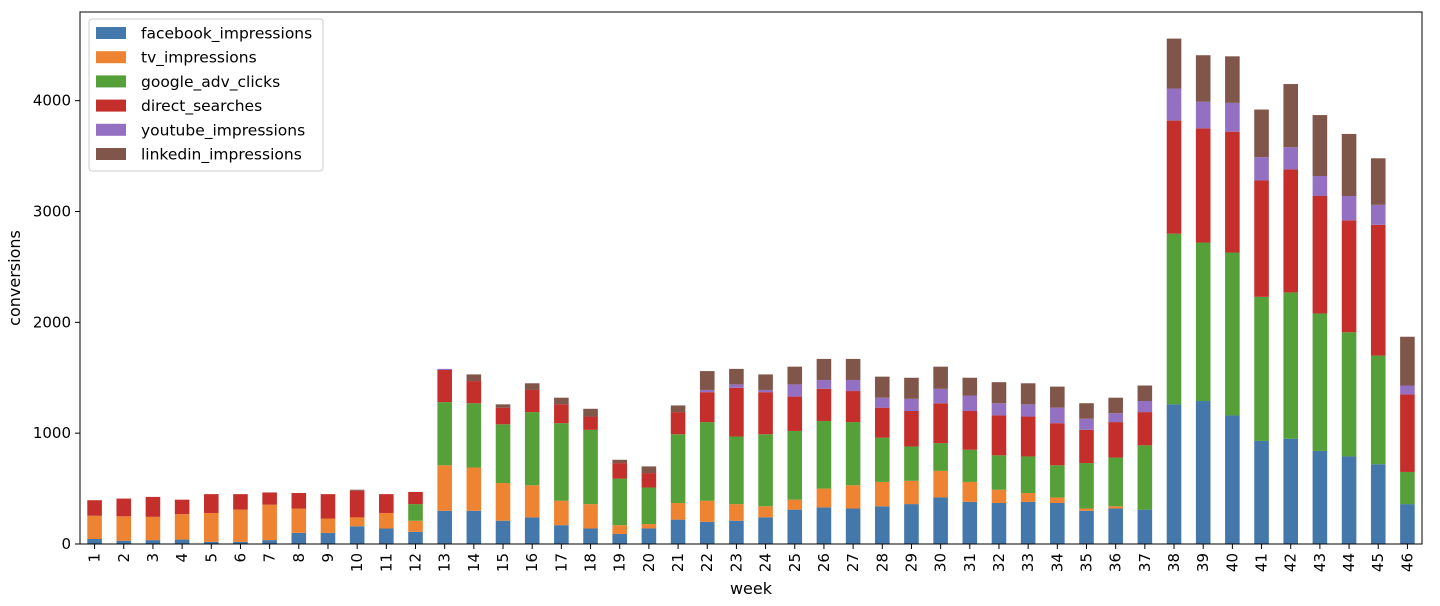 The width and height of the screenshot is (1440, 606). Describe the element at coordinates (736, 376) in the screenshot. I see `bar-week-23-linkedin_impressions` at that location.